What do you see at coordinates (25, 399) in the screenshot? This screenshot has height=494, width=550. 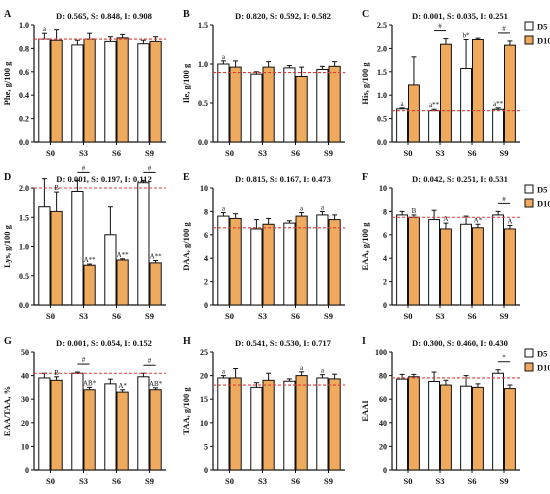 I see `y-tick-label: 30` at bounding box center [25, 399].